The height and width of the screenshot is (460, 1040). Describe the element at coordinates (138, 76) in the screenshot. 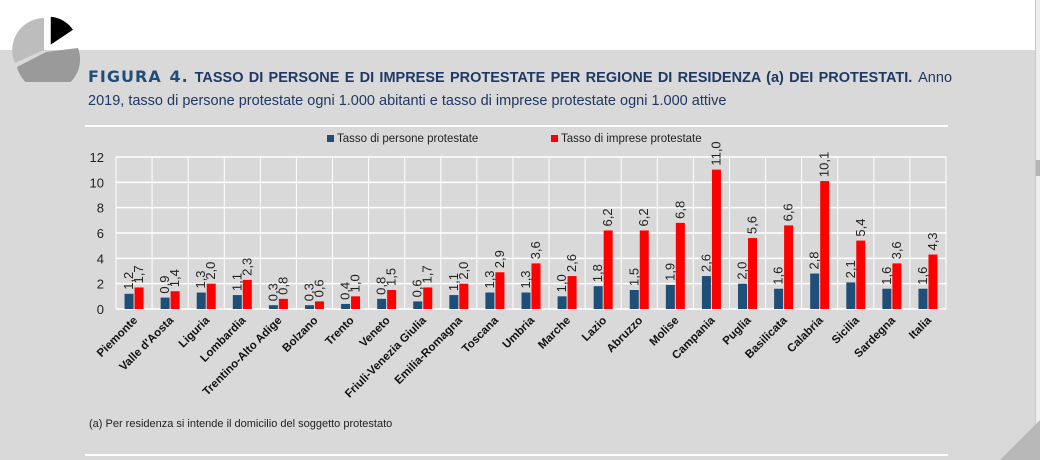

I see `figure-label: FIGURA 4.` at that location.